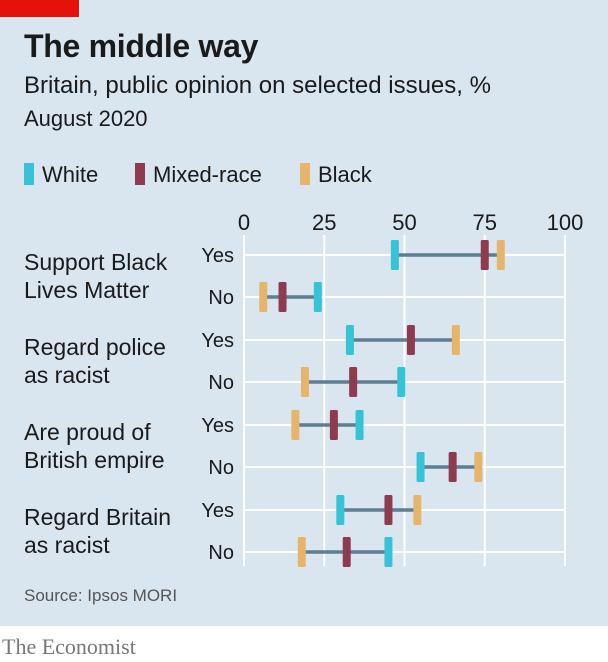 This screenshot has width=608, height=662. Describe the element at coordinates (401, 382) in the screenshot. I see `marker-regard-police-as-racist-no-white` at that location.